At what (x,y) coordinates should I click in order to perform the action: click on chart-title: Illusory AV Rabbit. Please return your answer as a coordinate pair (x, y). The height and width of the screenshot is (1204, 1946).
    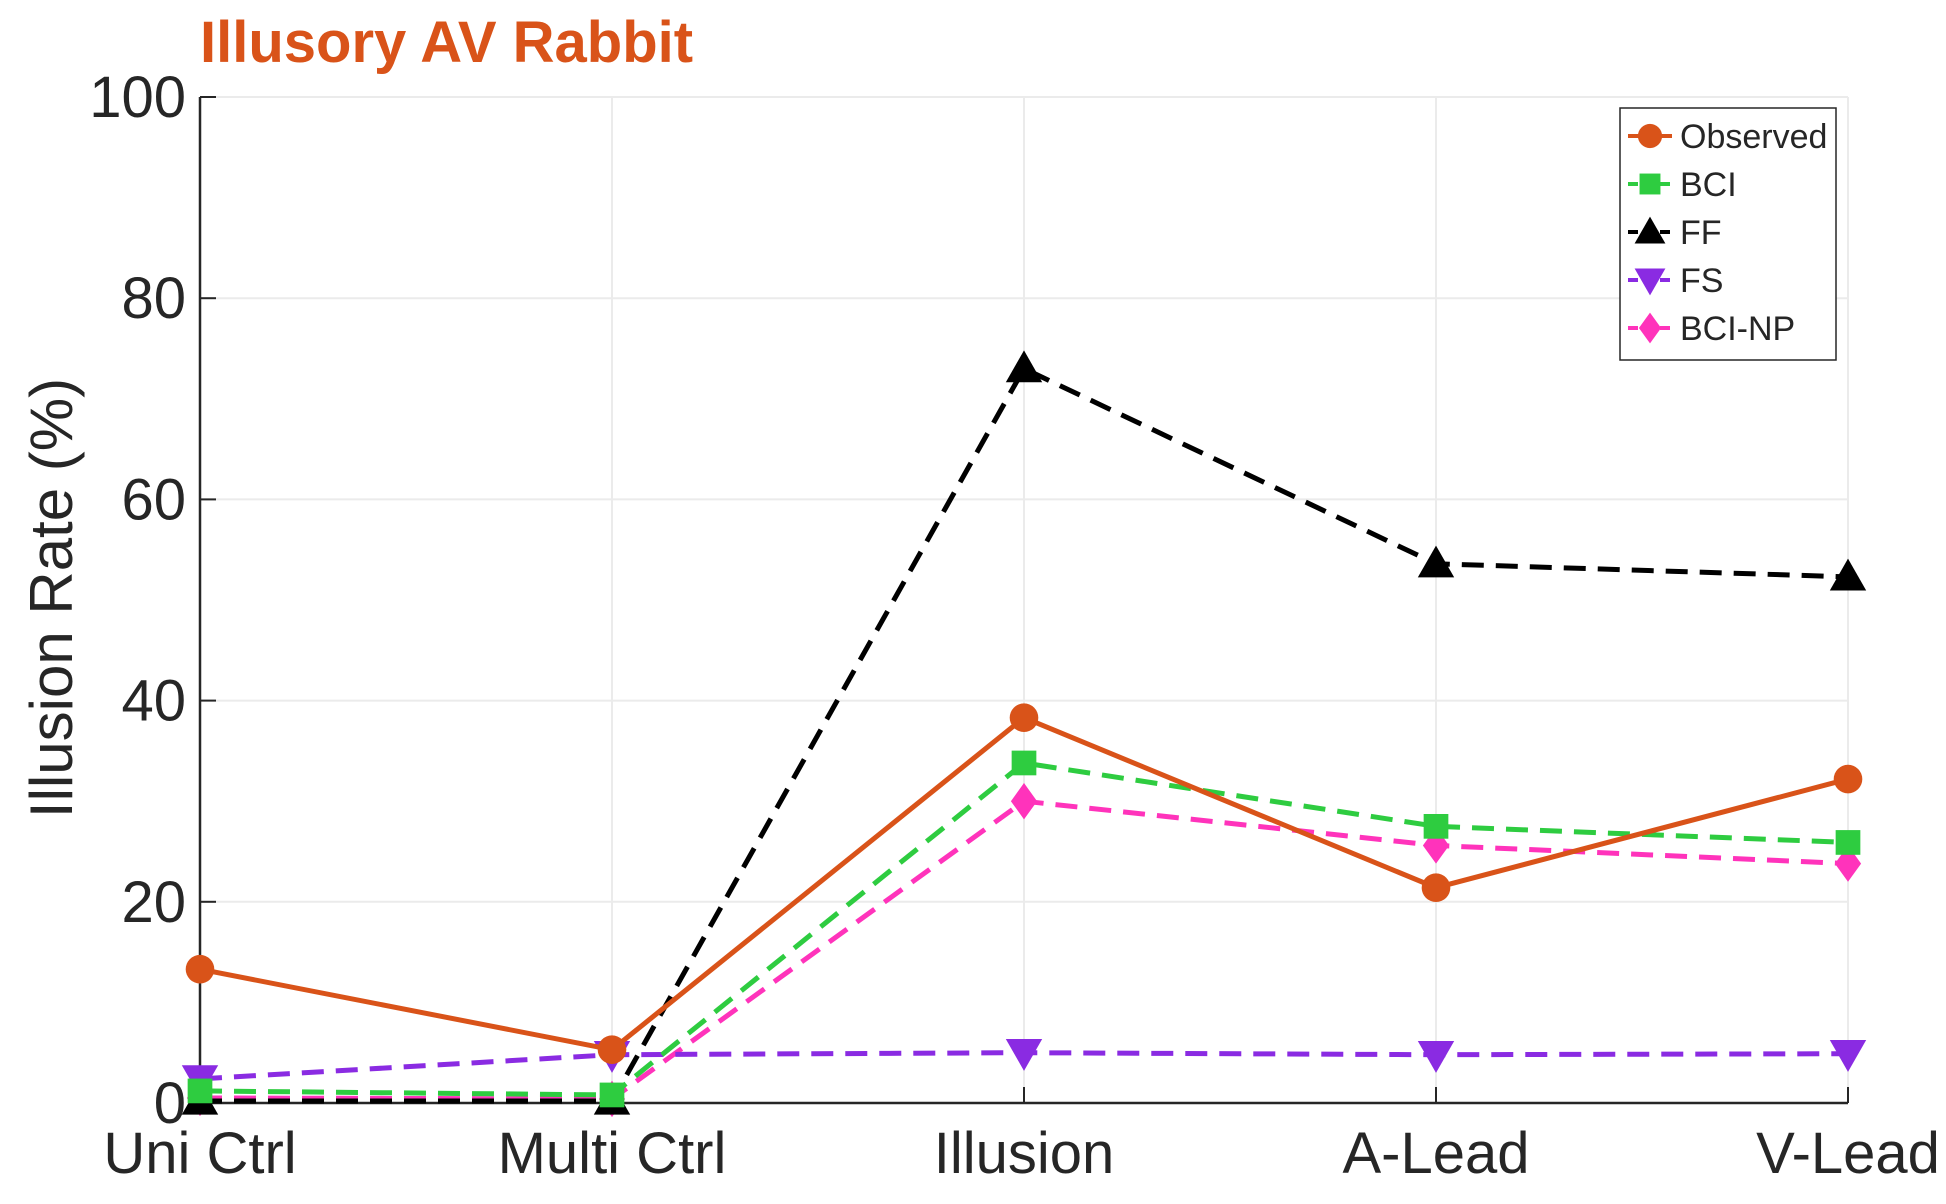
    Looking at the image, I should click on (446, 42).